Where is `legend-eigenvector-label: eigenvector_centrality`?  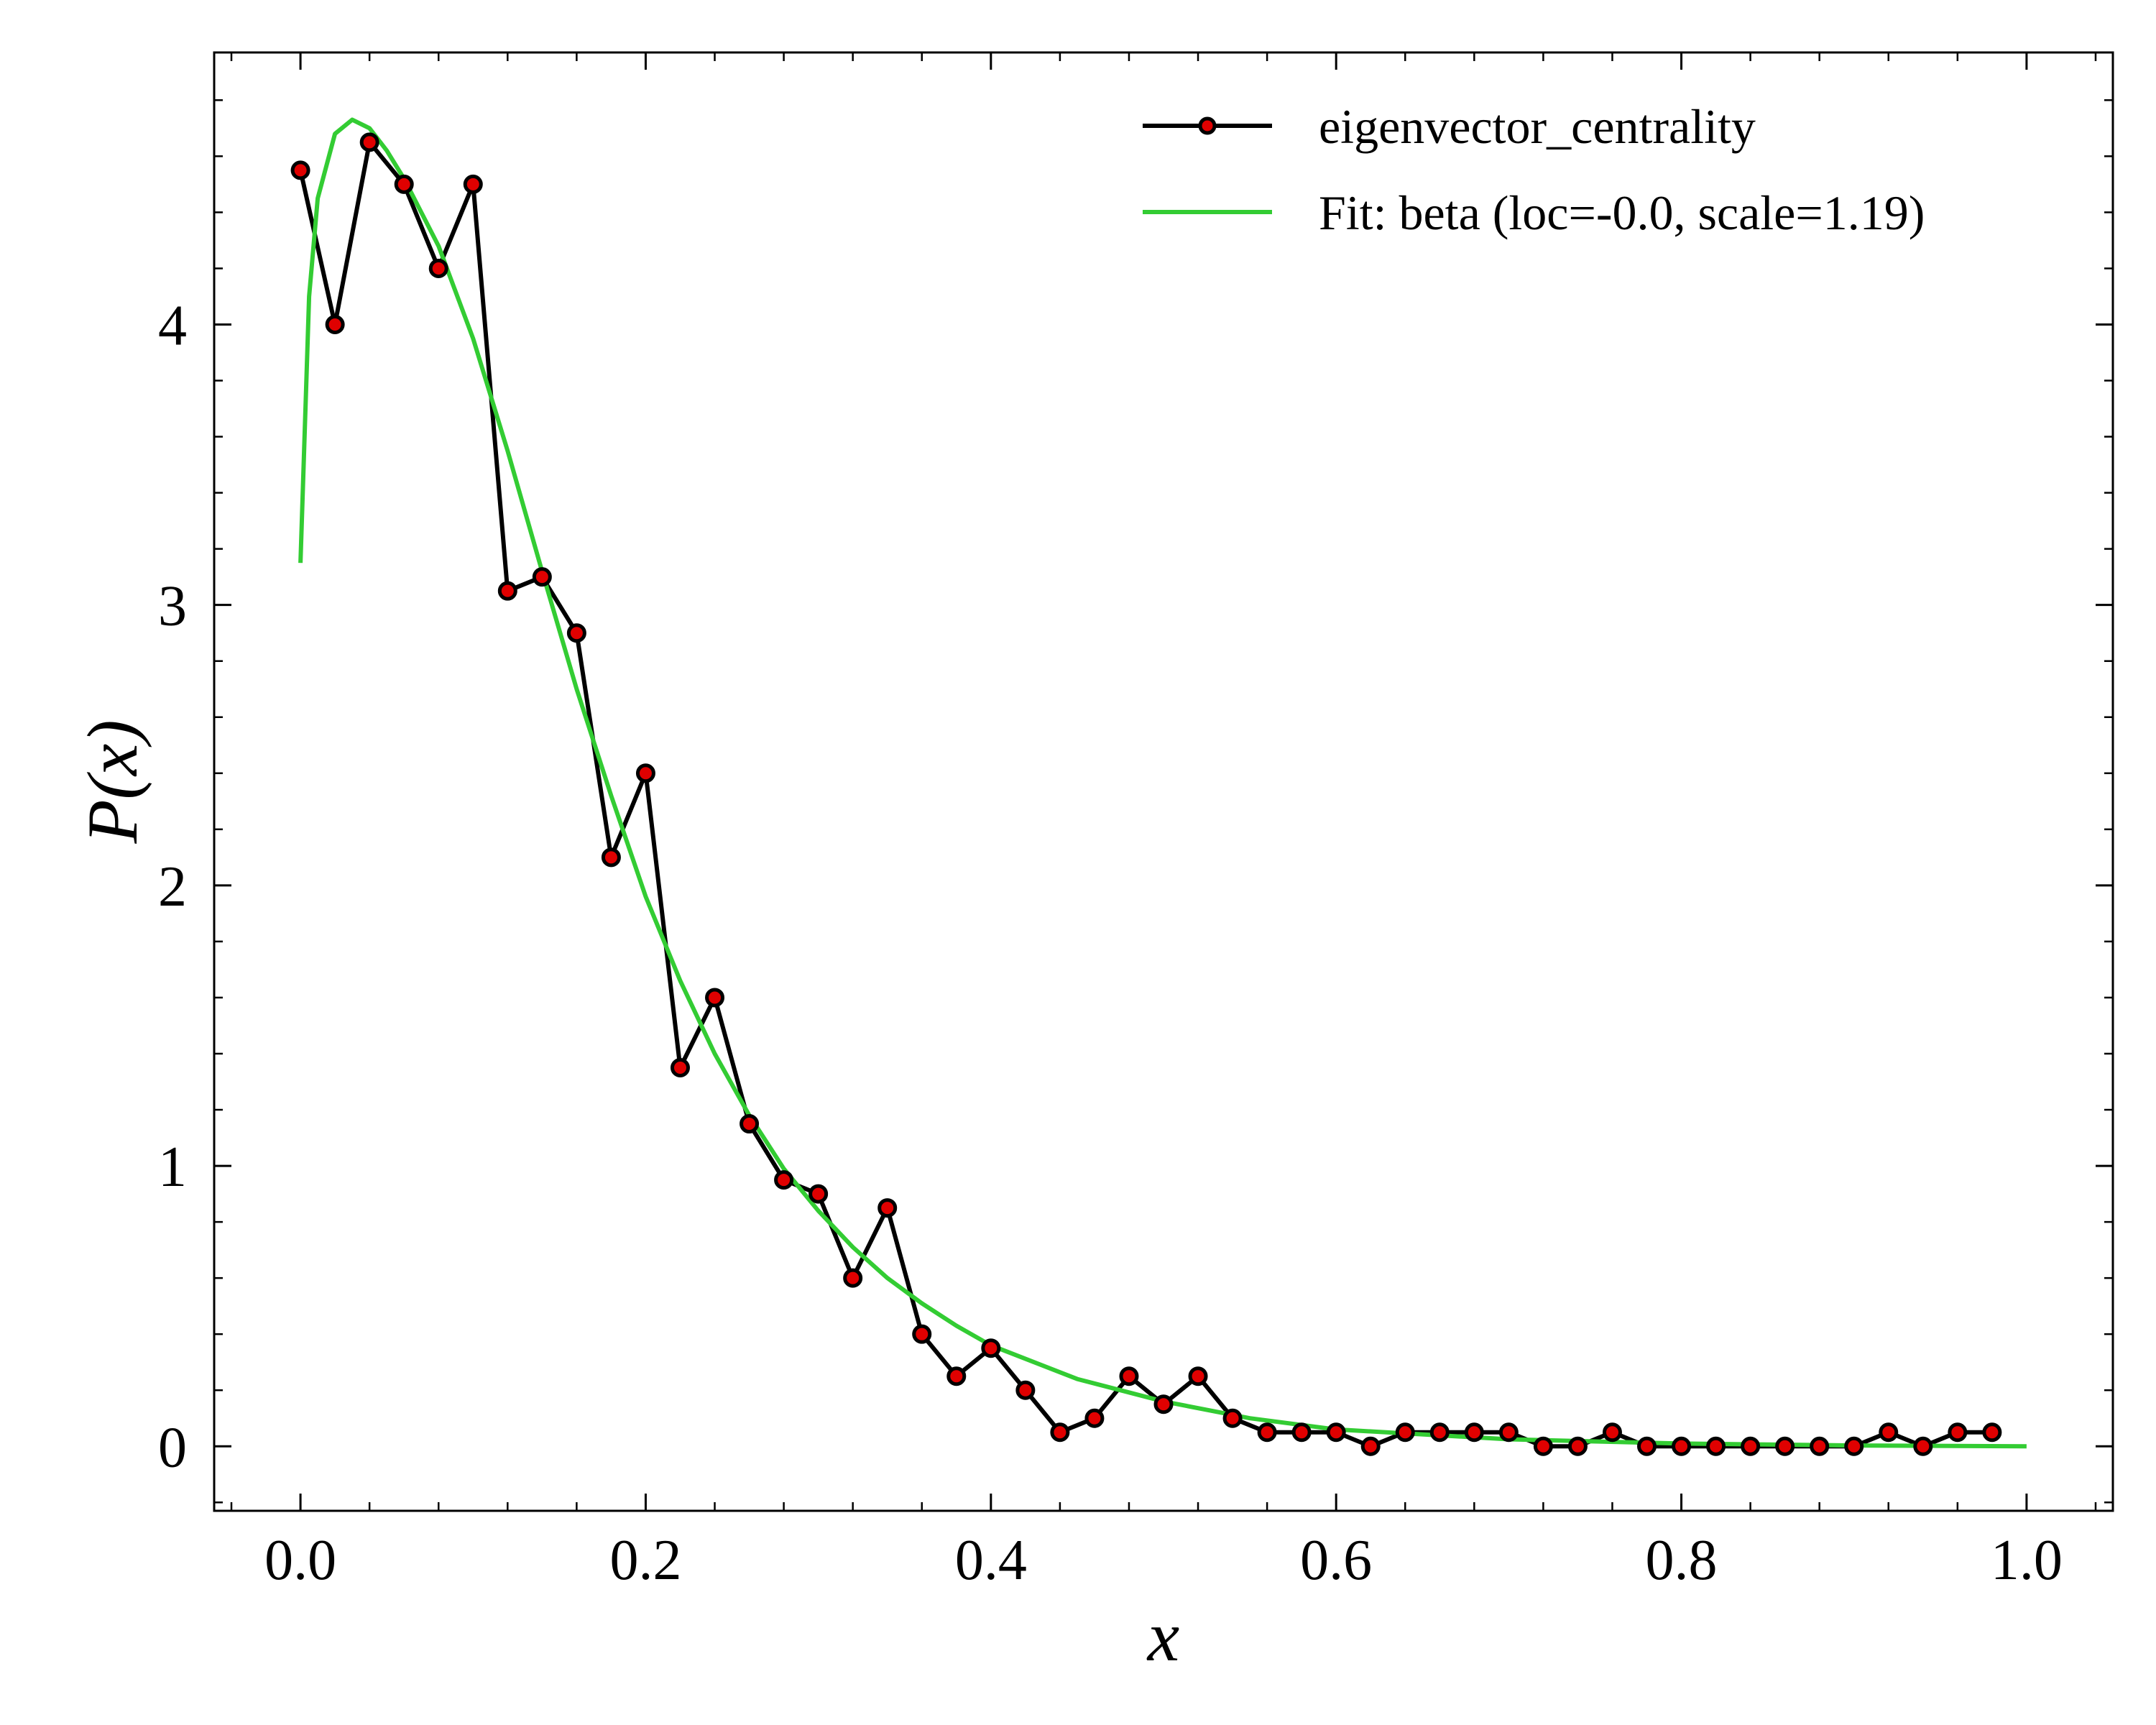
legend-eigenvector-label: eigenvector_centrality is located at coordinates (1538, 126).